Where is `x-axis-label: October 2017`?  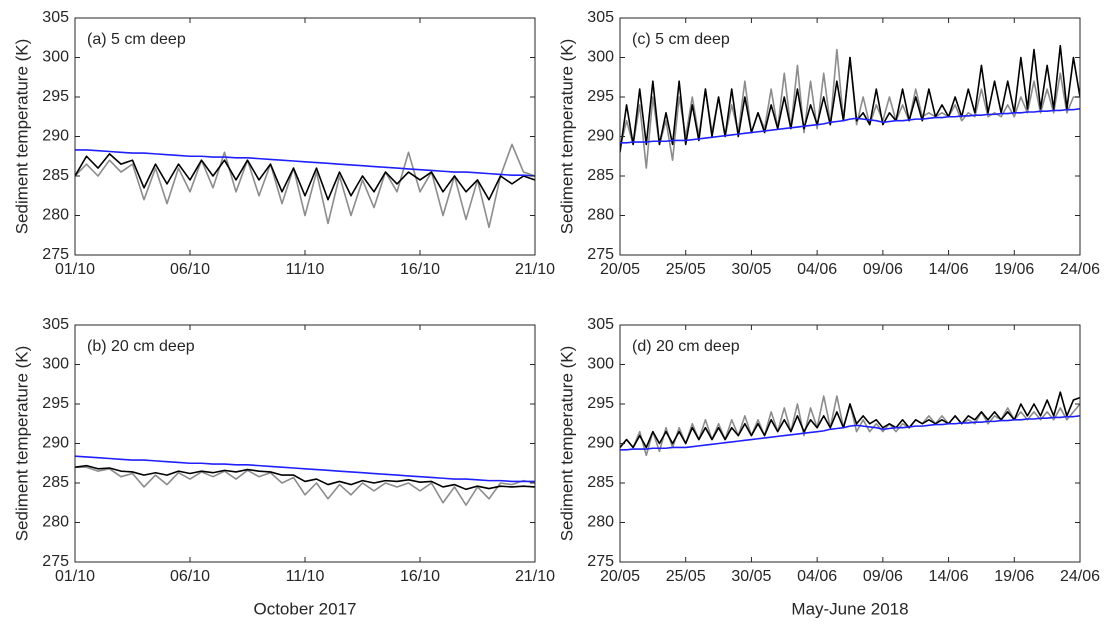
x-axis-label: October 2017 is located at coordinates (304, 608).